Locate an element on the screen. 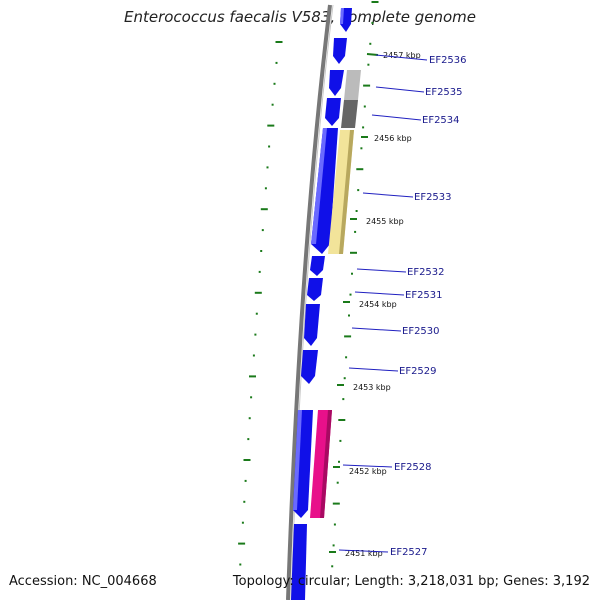 The width and height of the screenshot is (600, 600). gene-track is located at coordinates (321, 304).